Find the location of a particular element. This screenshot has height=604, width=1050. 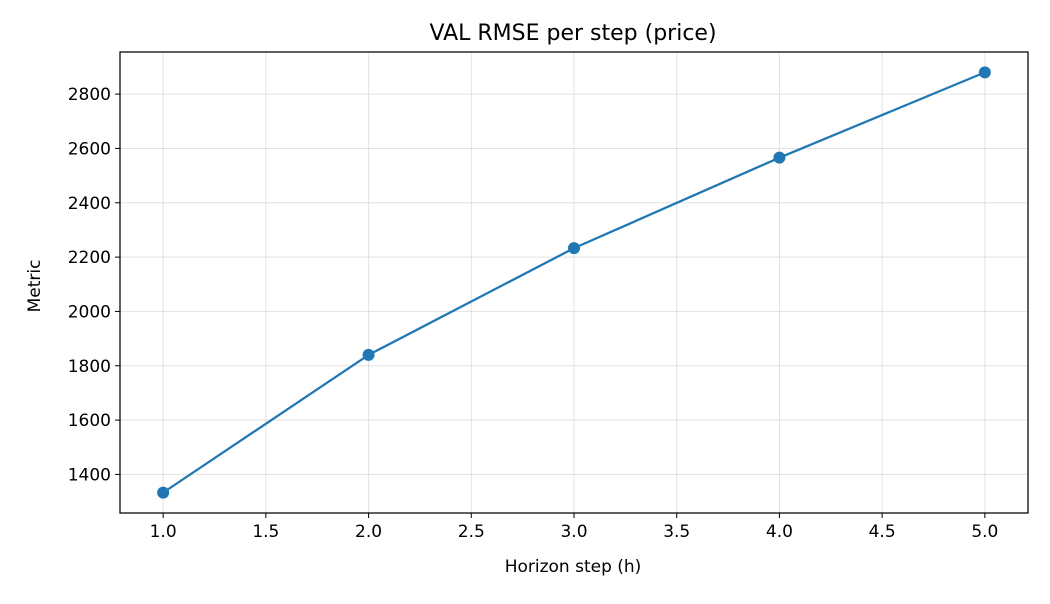

x-tick-label: 4.5 is located at coordinates (882, 532).